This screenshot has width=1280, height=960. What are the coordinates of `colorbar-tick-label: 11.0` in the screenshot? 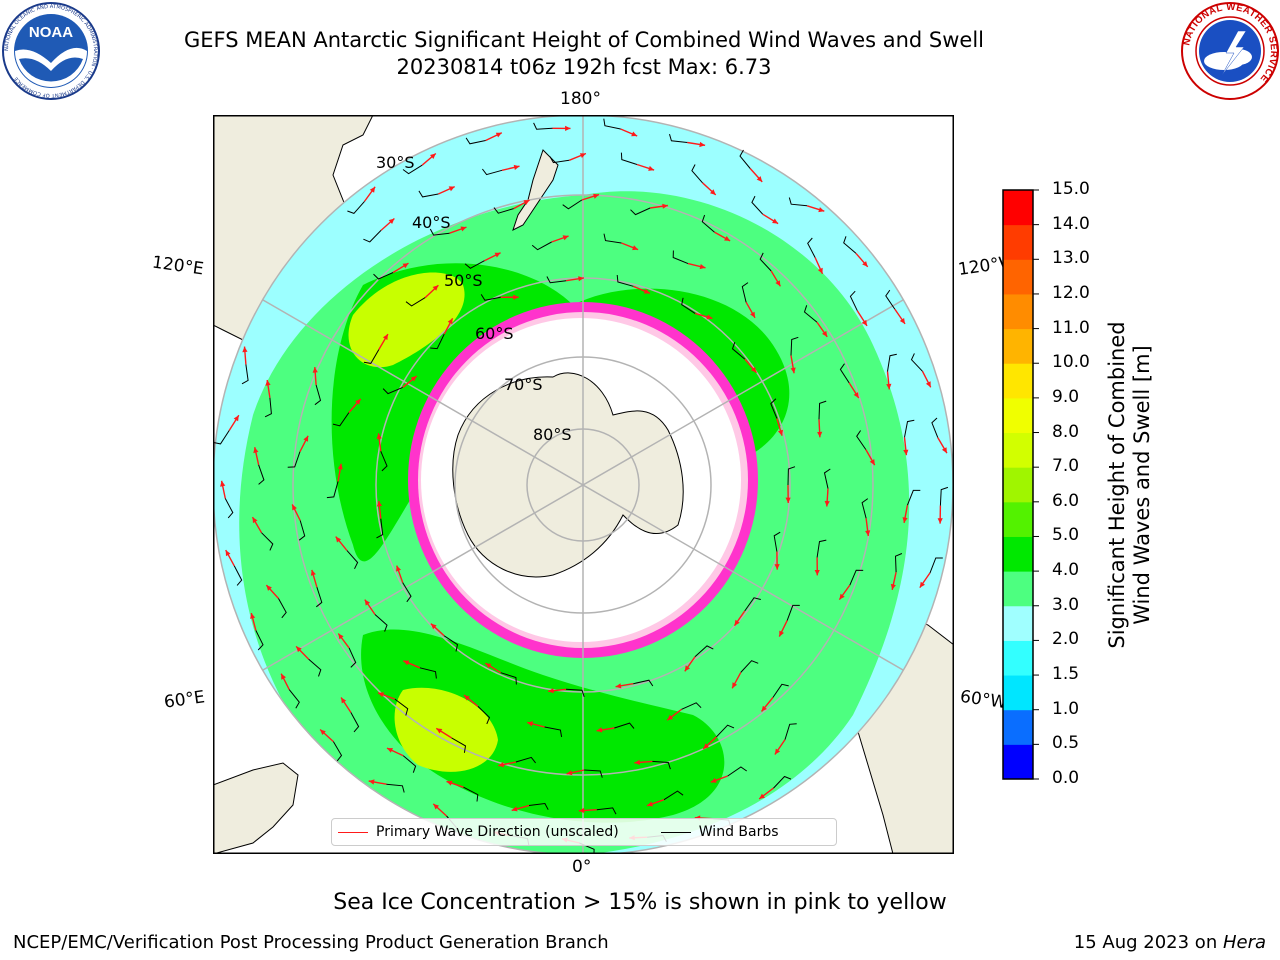 It's located at (1071, 327).